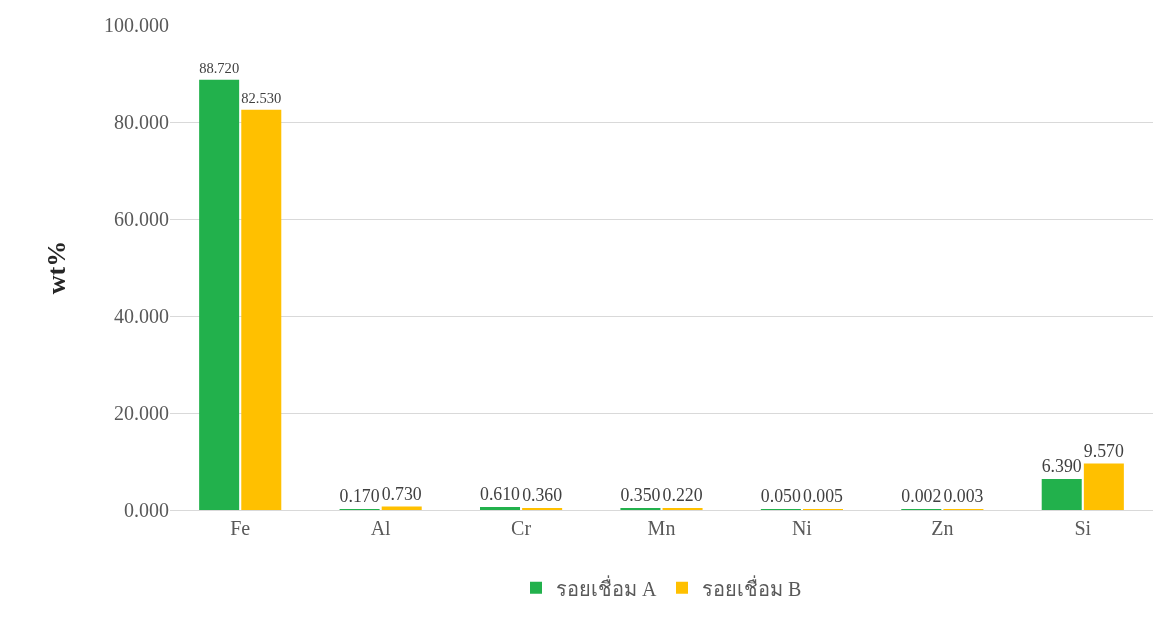 The width and height of the screenshot is (1173, 637). Describe the element at coordinates (381, 528) in the screenshot. I see `x-tick-label: Al` at that location.